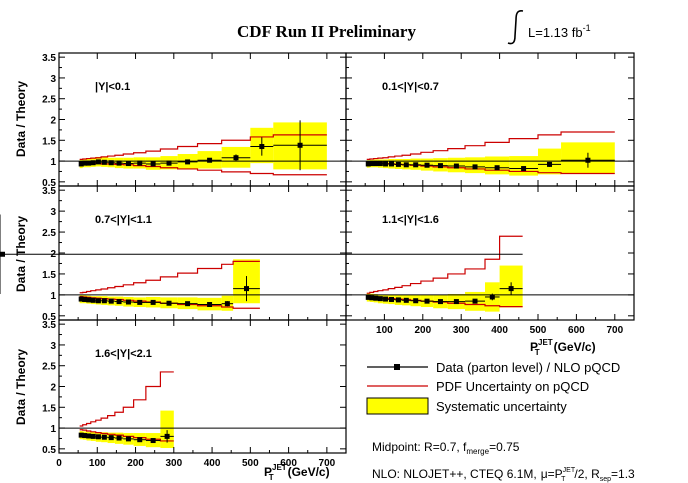 Image resolution: width=688 pixels, height=483 pixels. Describe the element at coordinates (212, 463) in the screenshot. I see `x-tick-label: 400` at that location.